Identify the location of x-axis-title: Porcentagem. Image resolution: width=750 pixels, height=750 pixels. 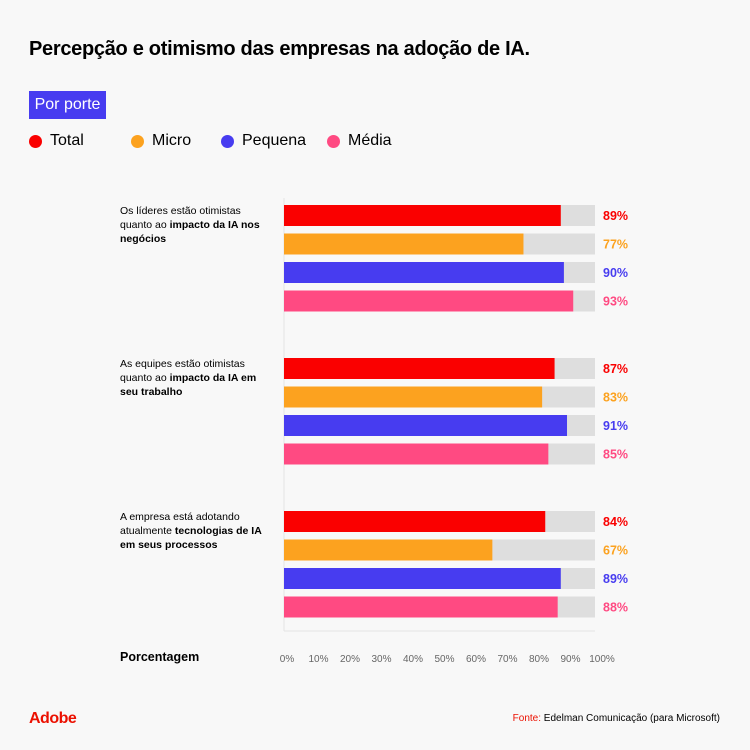
(160, 657).